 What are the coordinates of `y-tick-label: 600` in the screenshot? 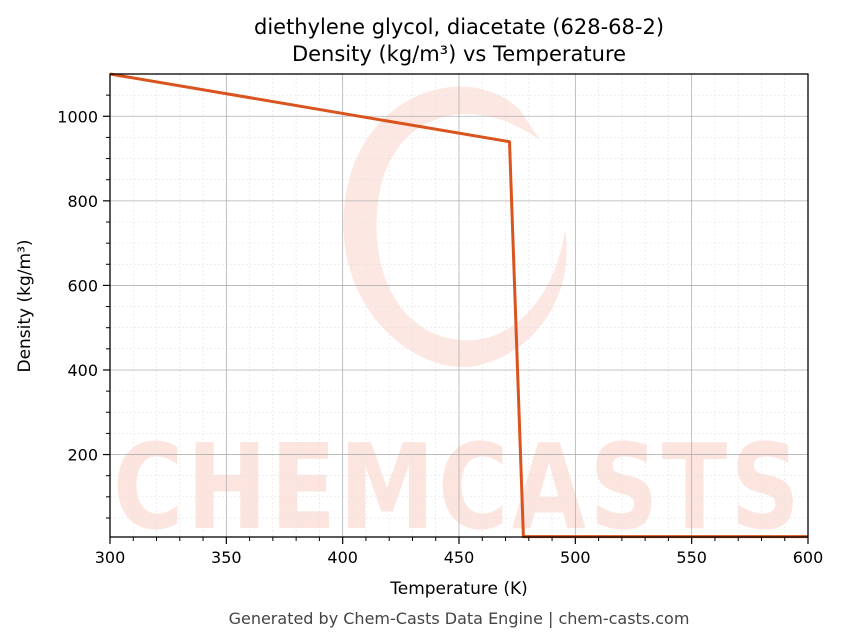 It's located at (82, 285).